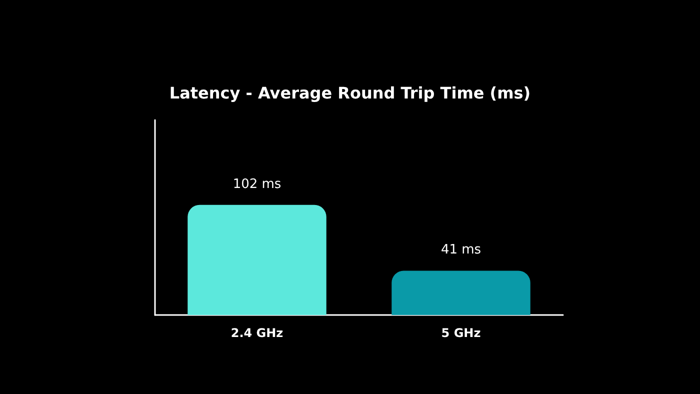 Image resolution: width=700 pixels, height=394 pixels. Describe the element at coordinates (461, 333) in the screenshot. I see `x-tick-label: 5 GHz` at that location.